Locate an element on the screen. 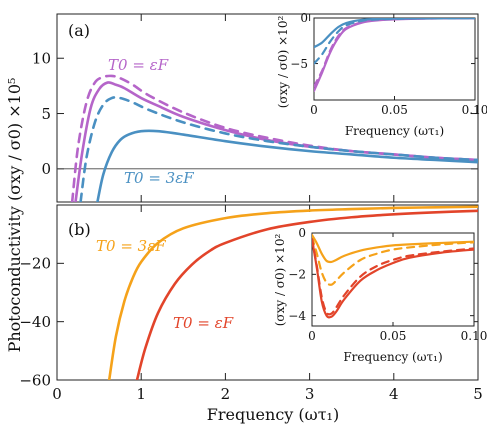  x-axis-label: Frequency (ωτ₁) is located at coordinates (273, 414).